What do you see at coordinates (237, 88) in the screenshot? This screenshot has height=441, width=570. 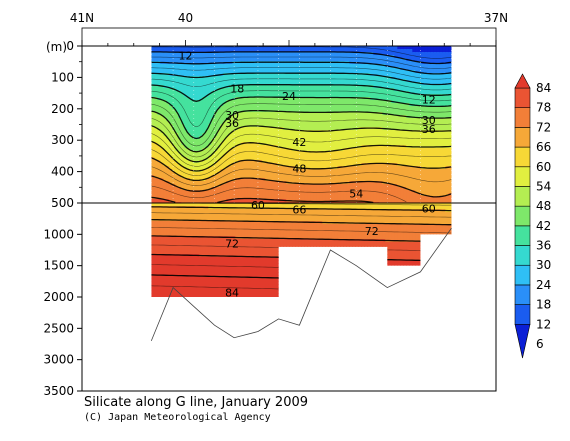 I see `contour-label: 18` at bounding box center [237, 88].